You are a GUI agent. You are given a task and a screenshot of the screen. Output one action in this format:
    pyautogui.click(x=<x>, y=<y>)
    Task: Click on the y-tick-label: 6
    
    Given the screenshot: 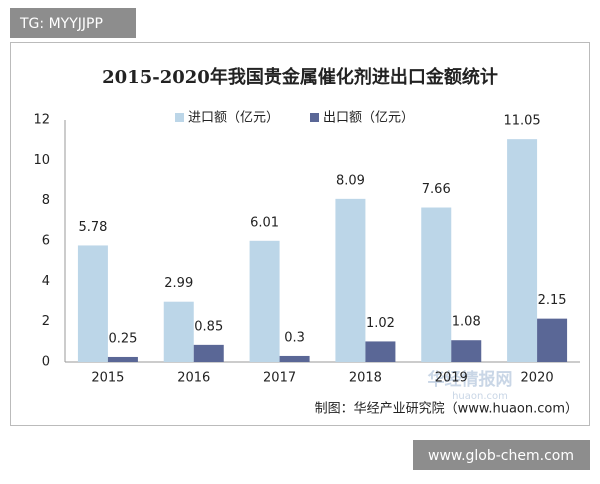 What is the action you would take?
    pyautogui.click(x=46, y=241)
    